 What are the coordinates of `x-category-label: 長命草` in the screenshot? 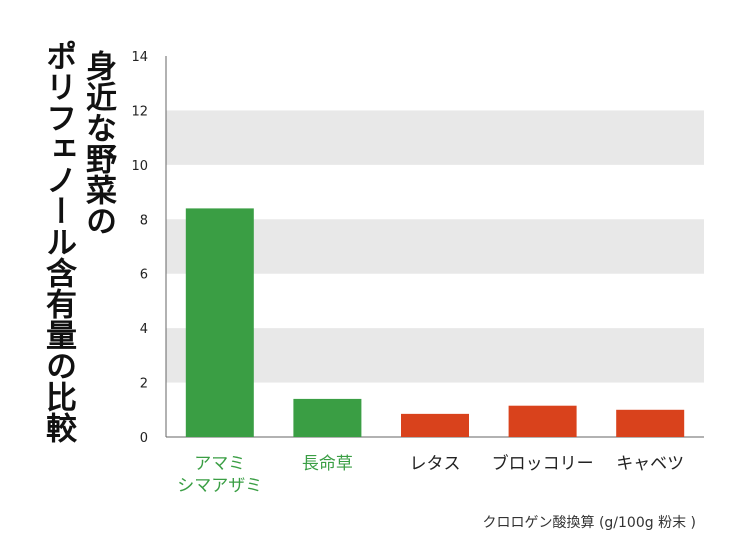 It's located at (327, 464).